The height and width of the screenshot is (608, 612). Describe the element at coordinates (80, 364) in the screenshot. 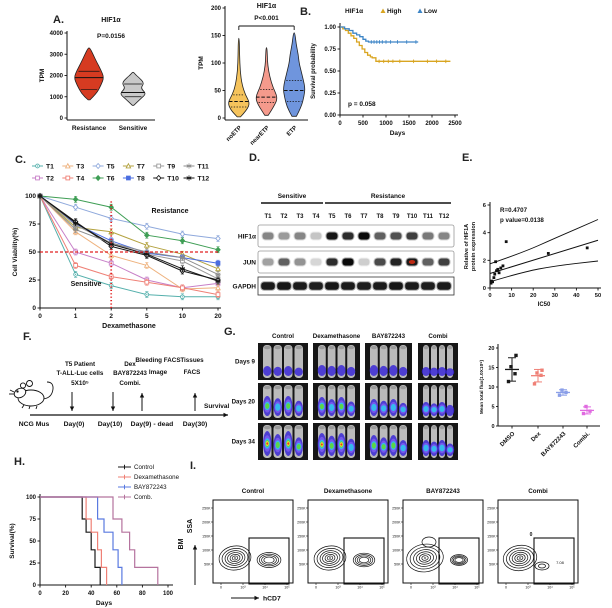

I see `svg-text: T5 Patient` at that location.